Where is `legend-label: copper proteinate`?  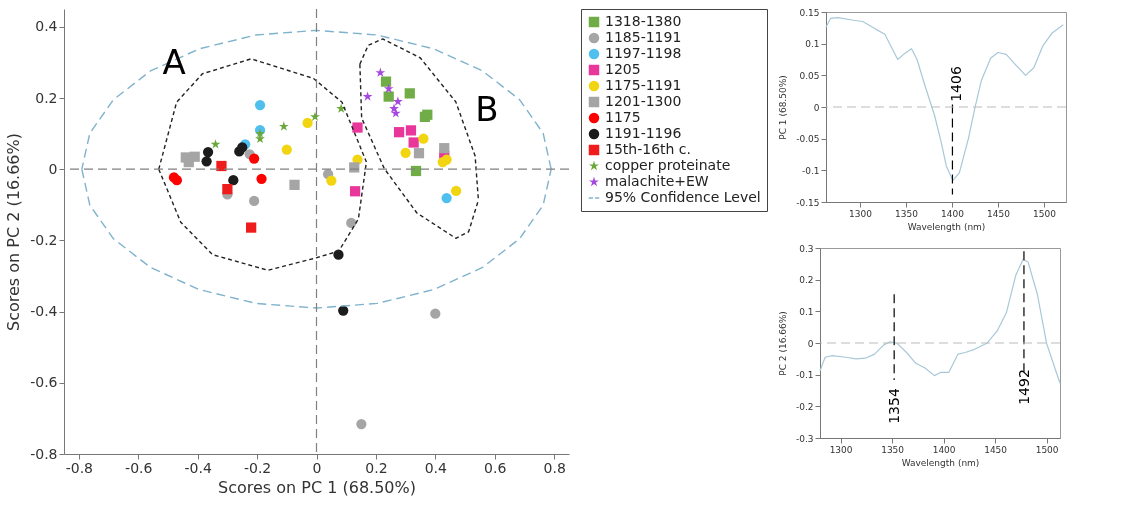
legend-label: copper proteinate is located at coordinates (668, 165).